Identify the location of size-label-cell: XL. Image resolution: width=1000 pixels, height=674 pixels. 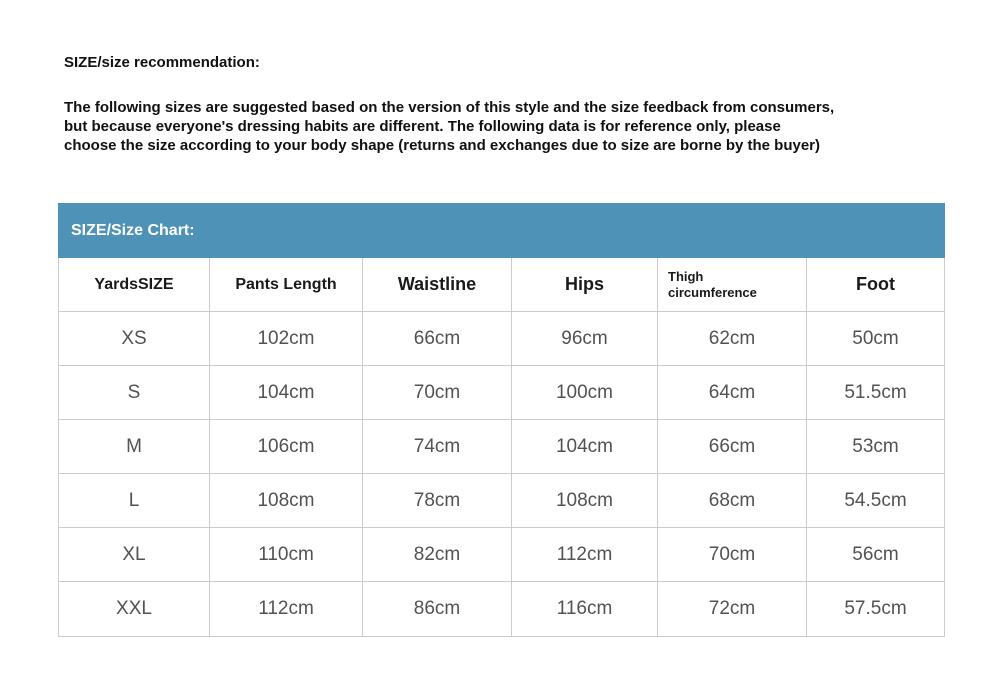
(134, 554).